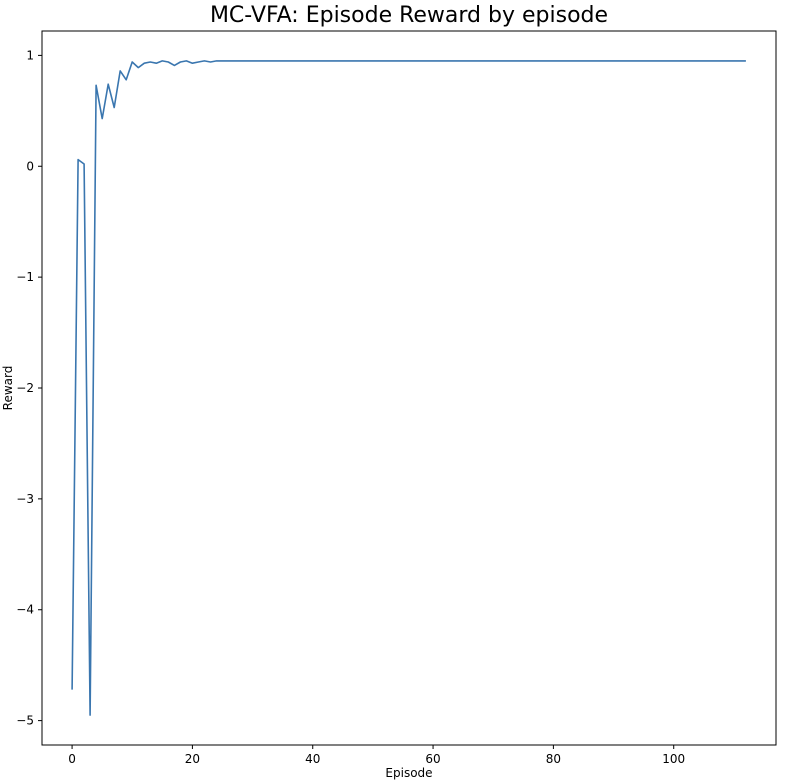 The height and width of the screenshot is (780, 790). I want to click on y-tick-label: 1, so click(30, 55).